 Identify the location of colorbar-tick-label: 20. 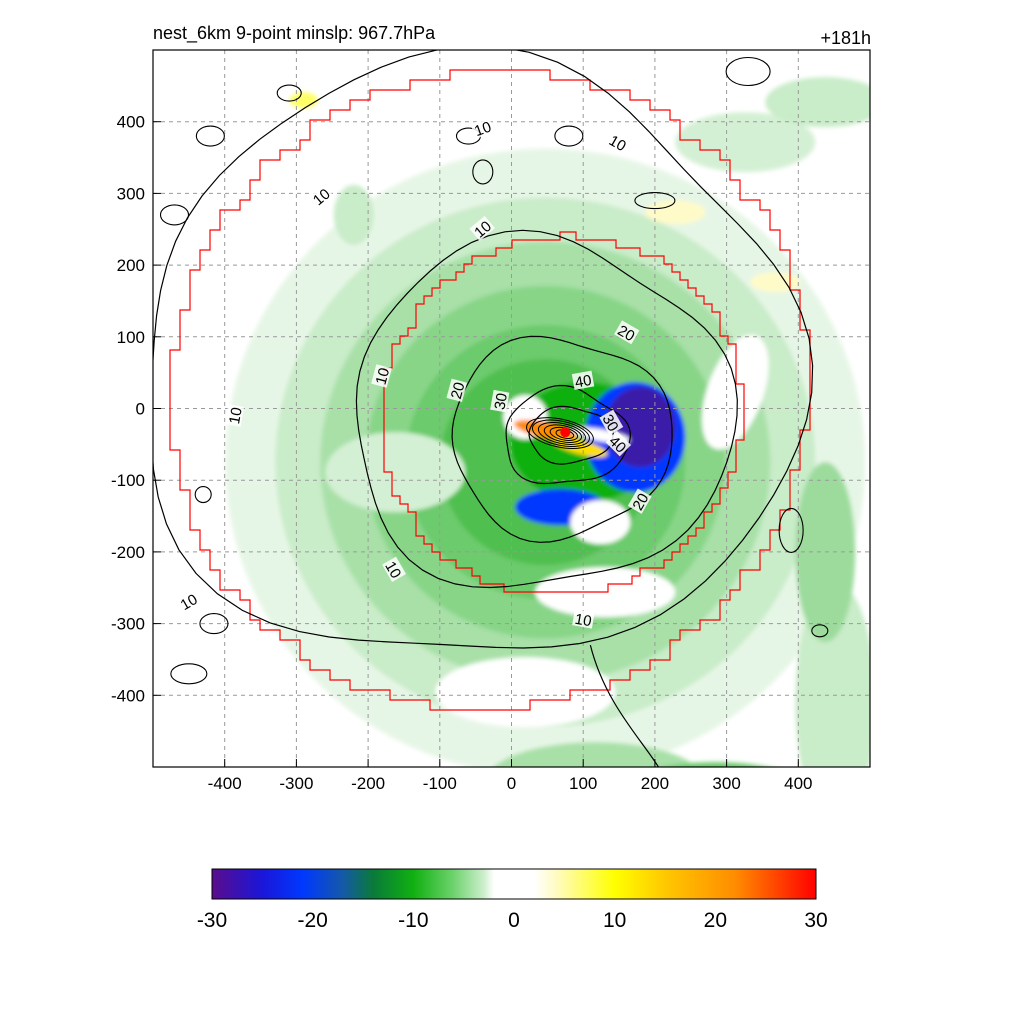
(715, 920).